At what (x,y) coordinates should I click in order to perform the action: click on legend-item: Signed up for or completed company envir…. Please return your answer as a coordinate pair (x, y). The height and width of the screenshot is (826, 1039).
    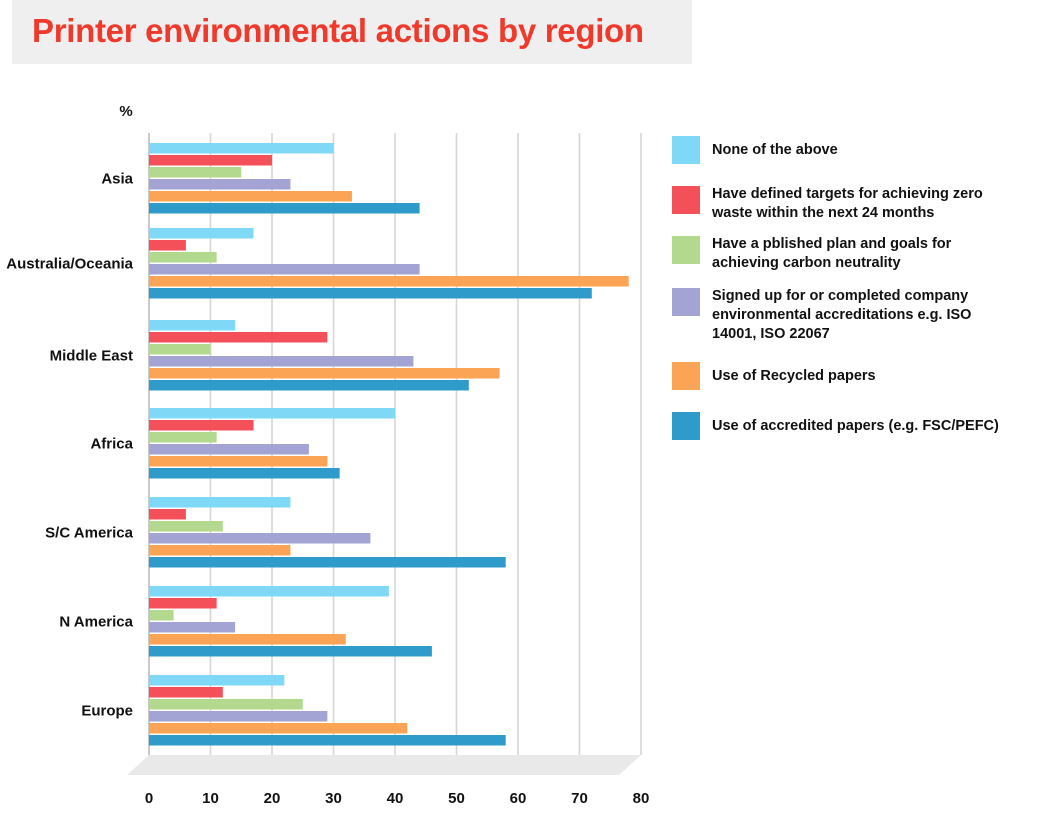
    Looking at the image, I should click on (842, 316).